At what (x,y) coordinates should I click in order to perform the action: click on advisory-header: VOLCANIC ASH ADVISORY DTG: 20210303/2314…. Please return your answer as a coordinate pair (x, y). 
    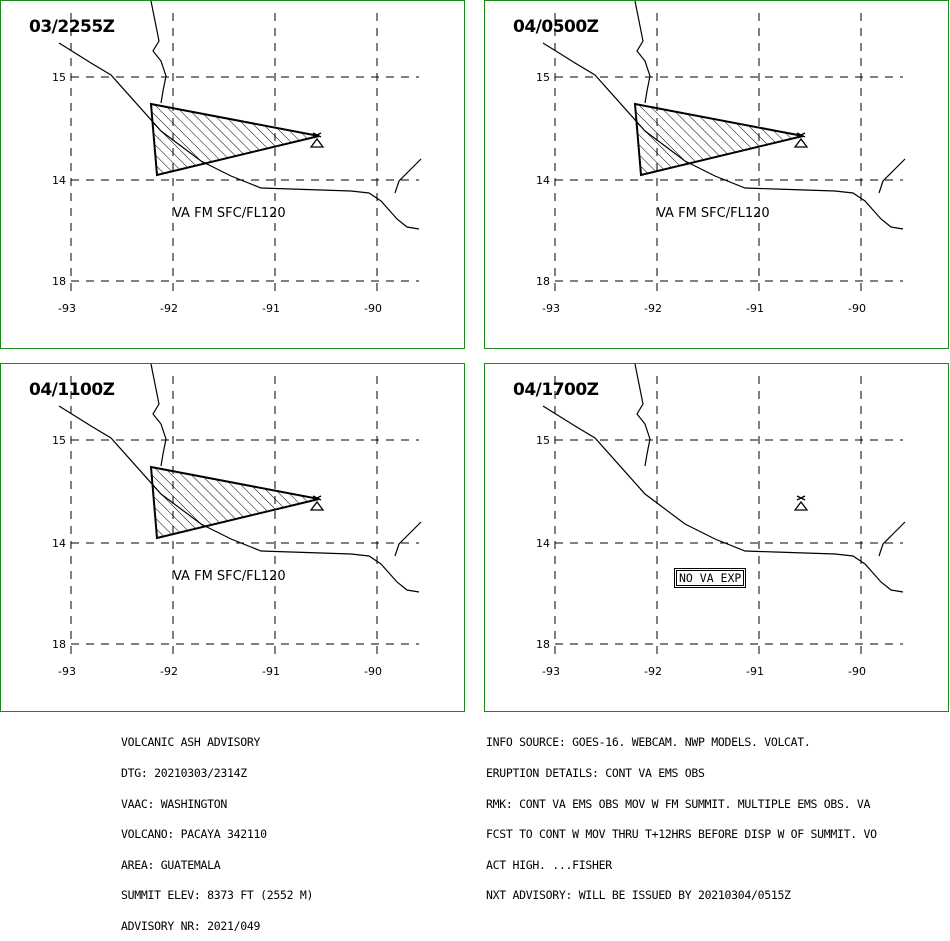
    Looking at the image, I should click on (217, 829).